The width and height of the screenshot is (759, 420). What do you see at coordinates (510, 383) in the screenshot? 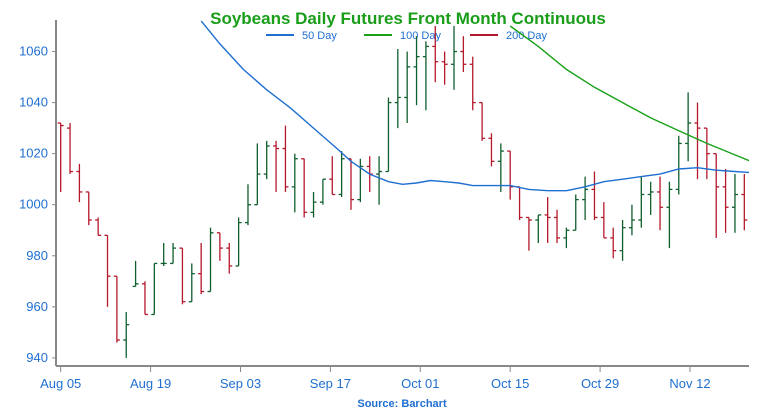
I see `x-tick-label: Oct 15` at bounding box center [510, 383].